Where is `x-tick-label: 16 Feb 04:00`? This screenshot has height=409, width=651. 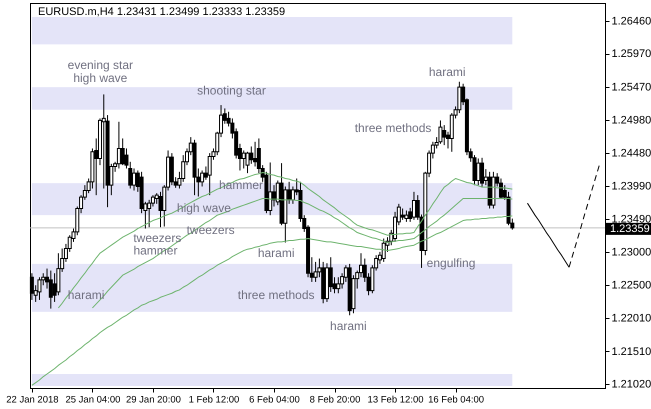 x-tick-label: 16 Feb 04:00 is located at coordinates (456, 400).